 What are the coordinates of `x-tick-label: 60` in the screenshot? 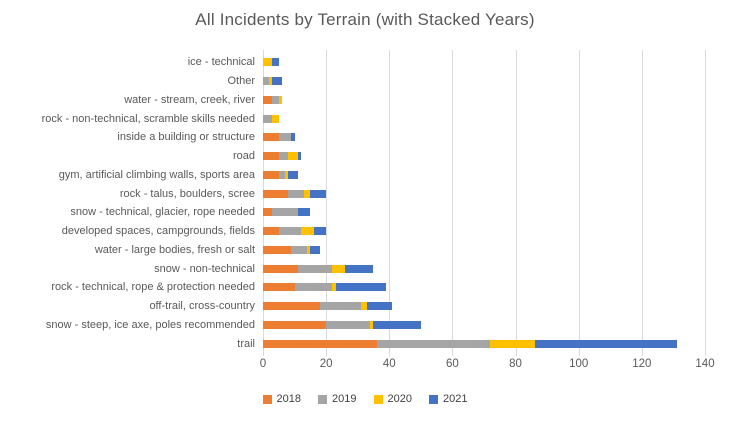 It's located at (452, 364).